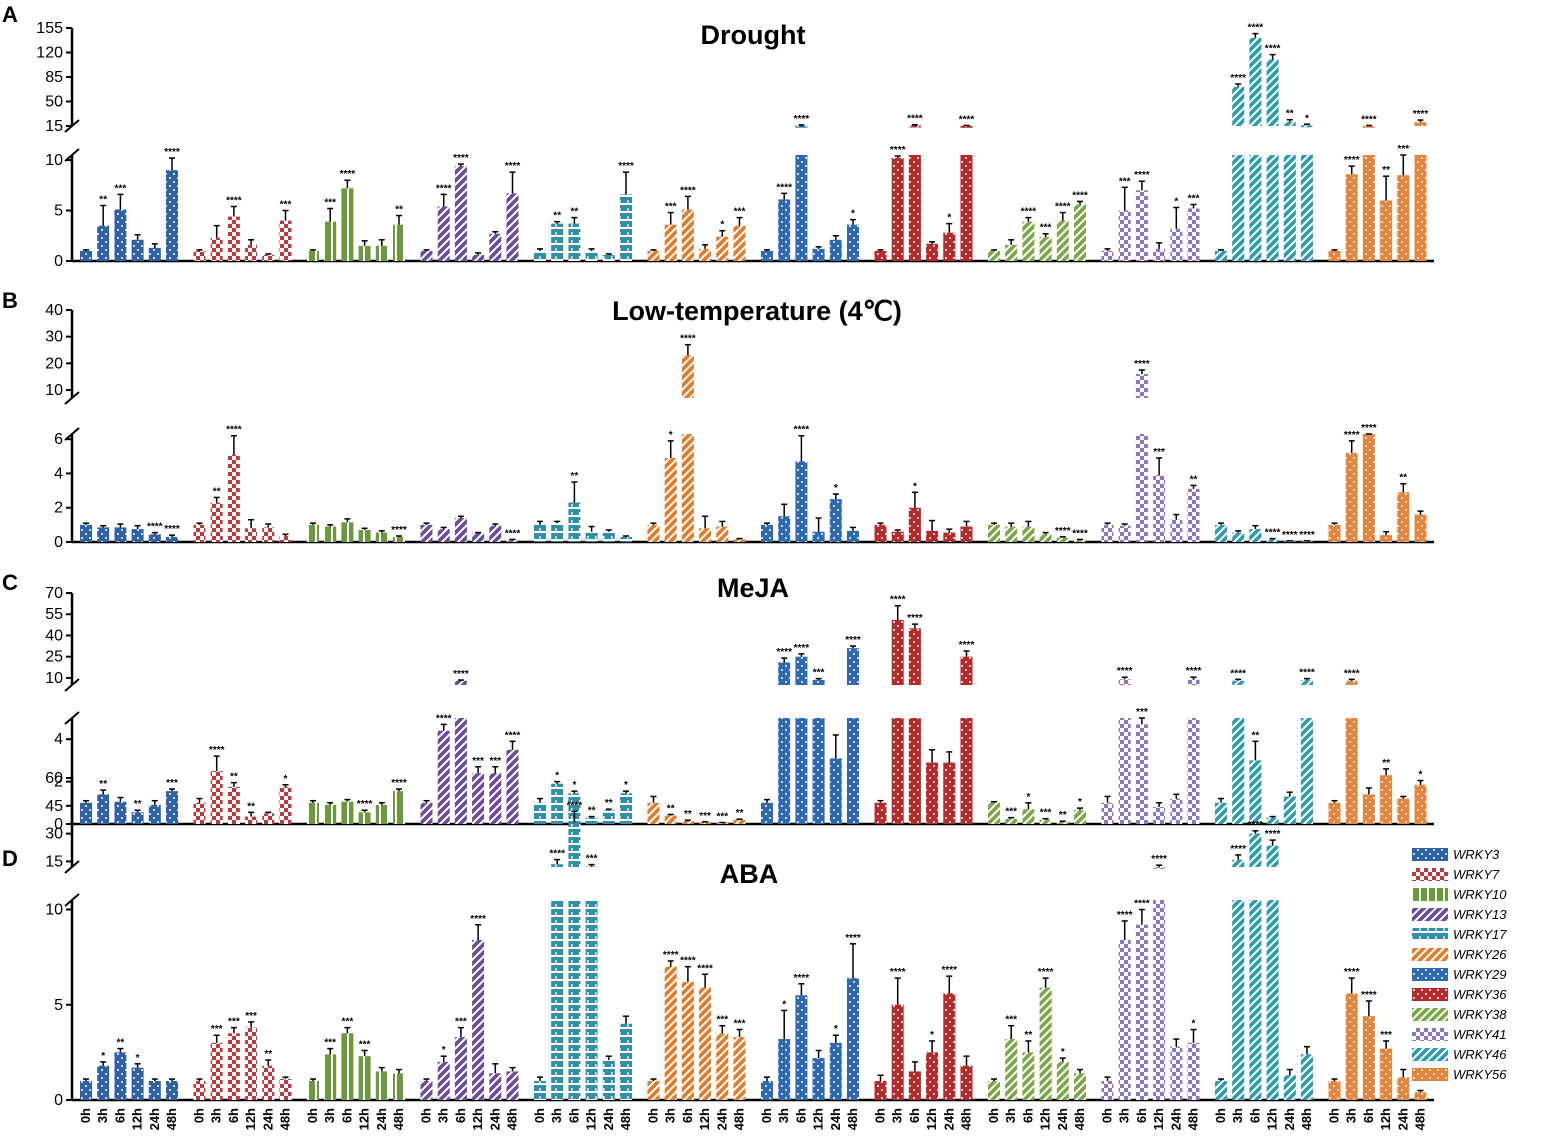 Image resolution: width=1558 pixels, height=1137 pixels. Describe the element at coordinates (58, 1005) in the screenshot. I see `y-tick-label: 5` at that location.